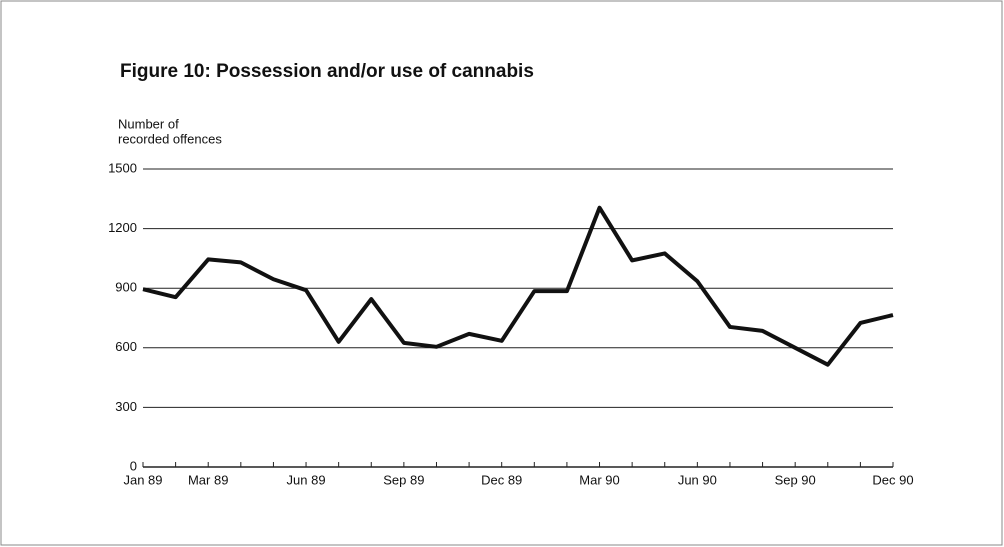 This screenshot has width=1004, height=547. I want to click on x-tick-label: Dec 89, so click(501, 479).